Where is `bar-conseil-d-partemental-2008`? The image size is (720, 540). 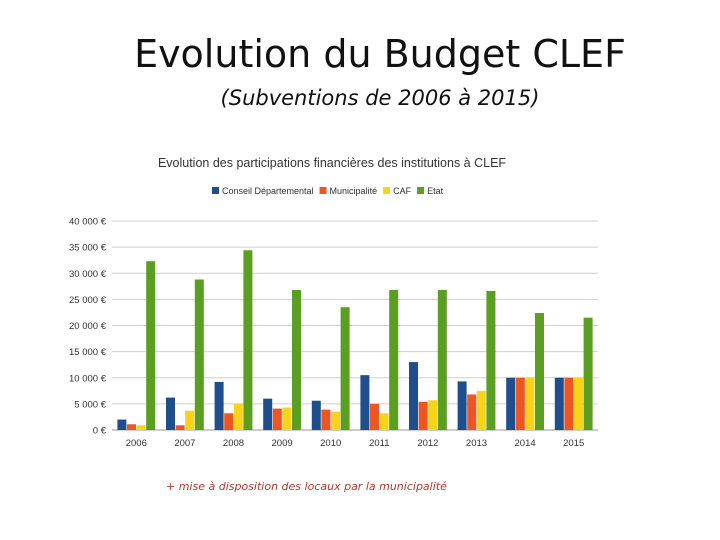
bar-conseil-d-partemental-2008 is located at coordinates (219, 405).